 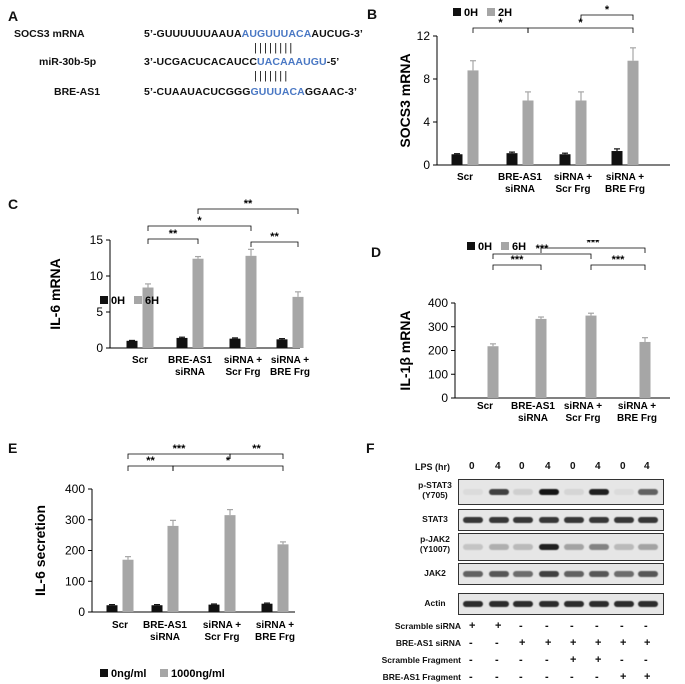 What do you see at coordinates (519, 247) in the screenshot?
I see `legend-label: 6H` at bounding box center [519, 247].